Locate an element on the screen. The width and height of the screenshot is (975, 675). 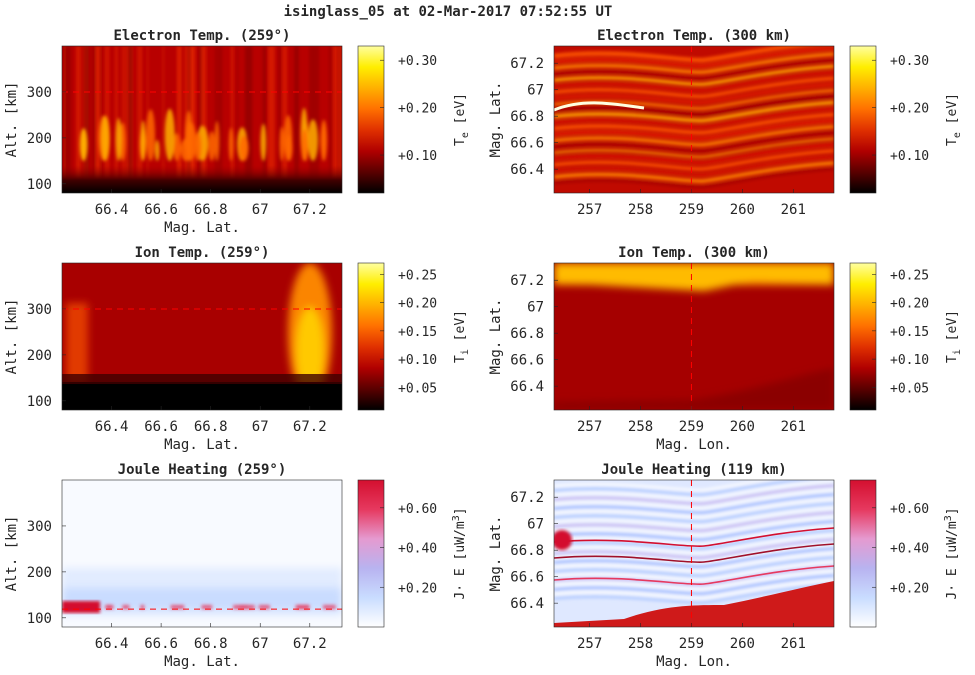
panel-title: Joule Heating (119 km) is located at coordinates (693, 470).